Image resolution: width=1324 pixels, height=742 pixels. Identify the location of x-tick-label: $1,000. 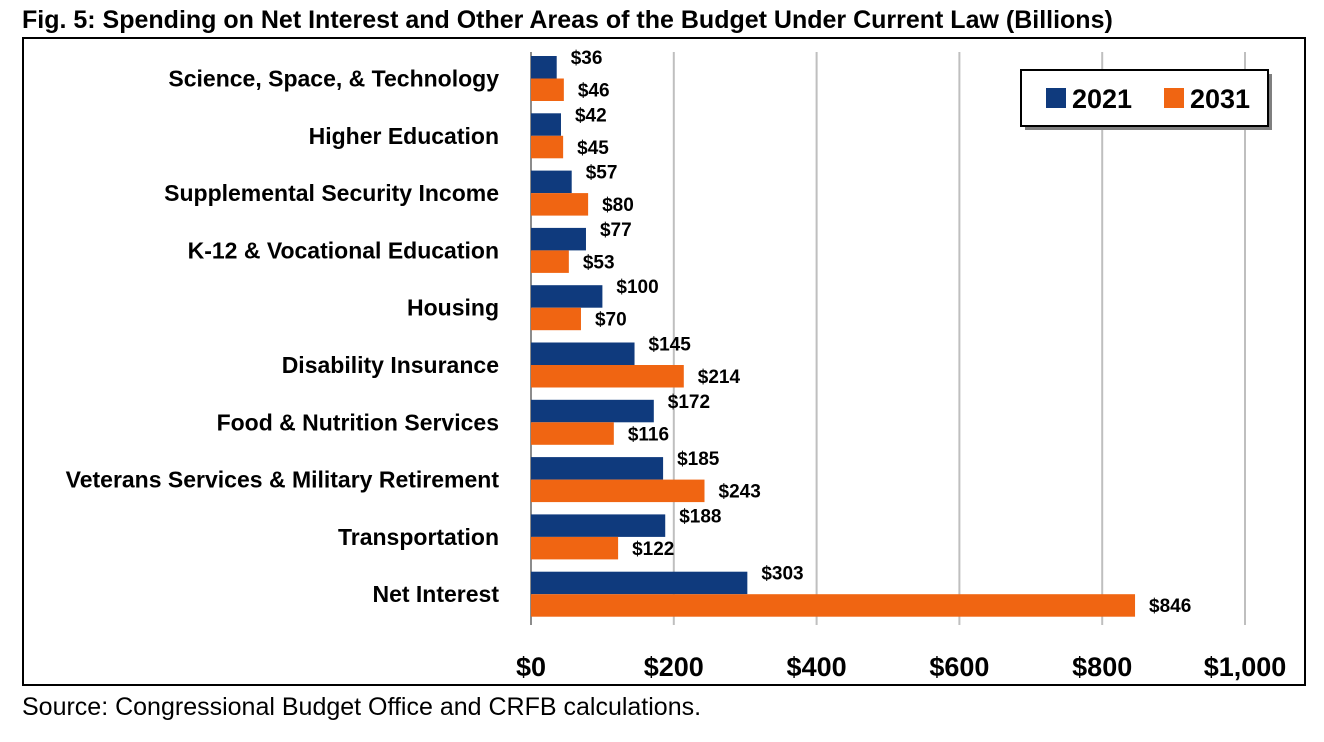
(1245, 667).